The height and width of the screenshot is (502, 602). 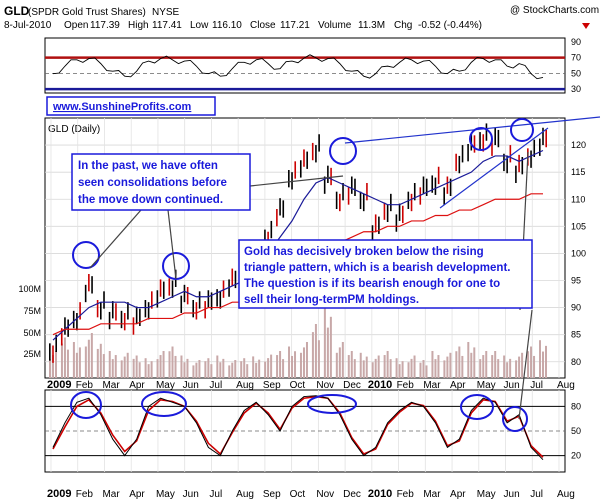 I want to click on x-month-label: Apr, so click(x=458, y=385).